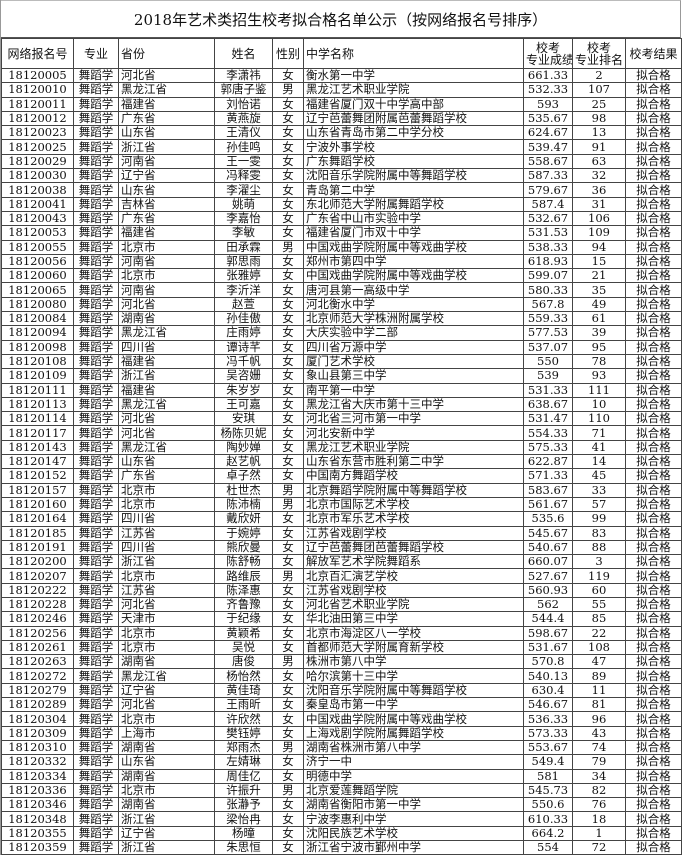  I want to click on cell-school: 北京百汇演艺学校, so click(413, 576).